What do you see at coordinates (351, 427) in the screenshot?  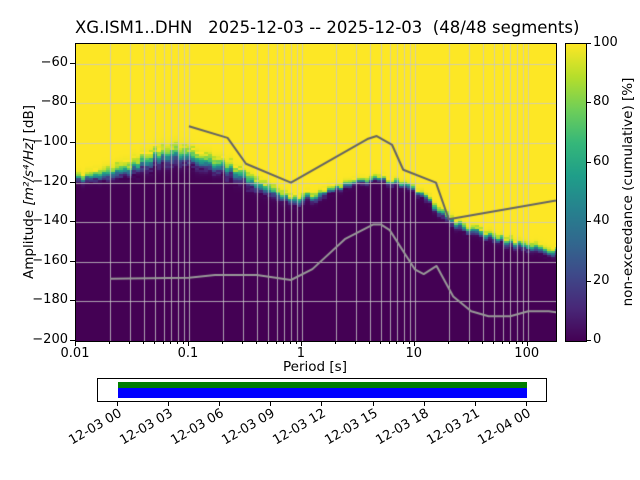 I see `timeline-tick-label: 12-03 15` at bounding box center [351, 427].